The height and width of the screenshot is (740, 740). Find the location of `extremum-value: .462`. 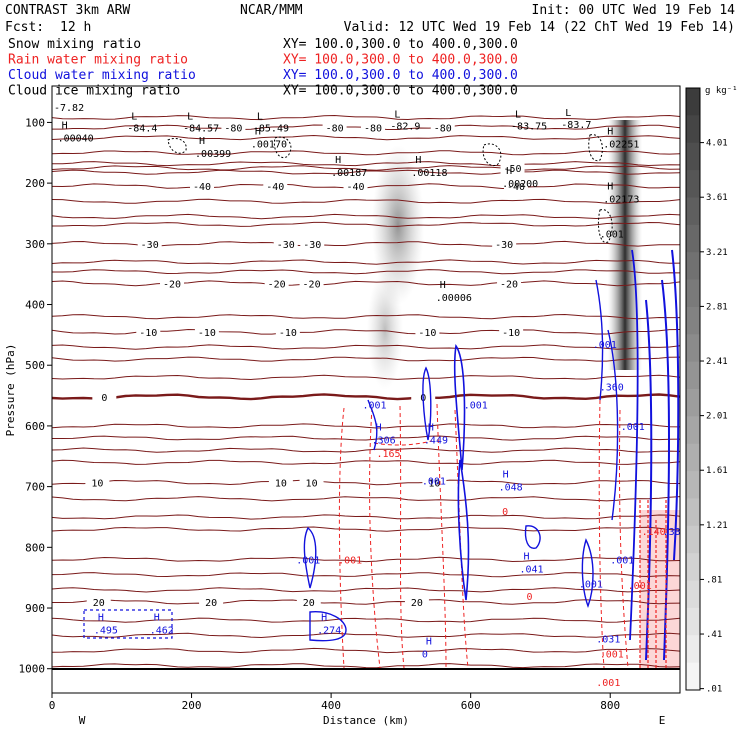

extremum-value: .462 is located at coordinates (162, 630).